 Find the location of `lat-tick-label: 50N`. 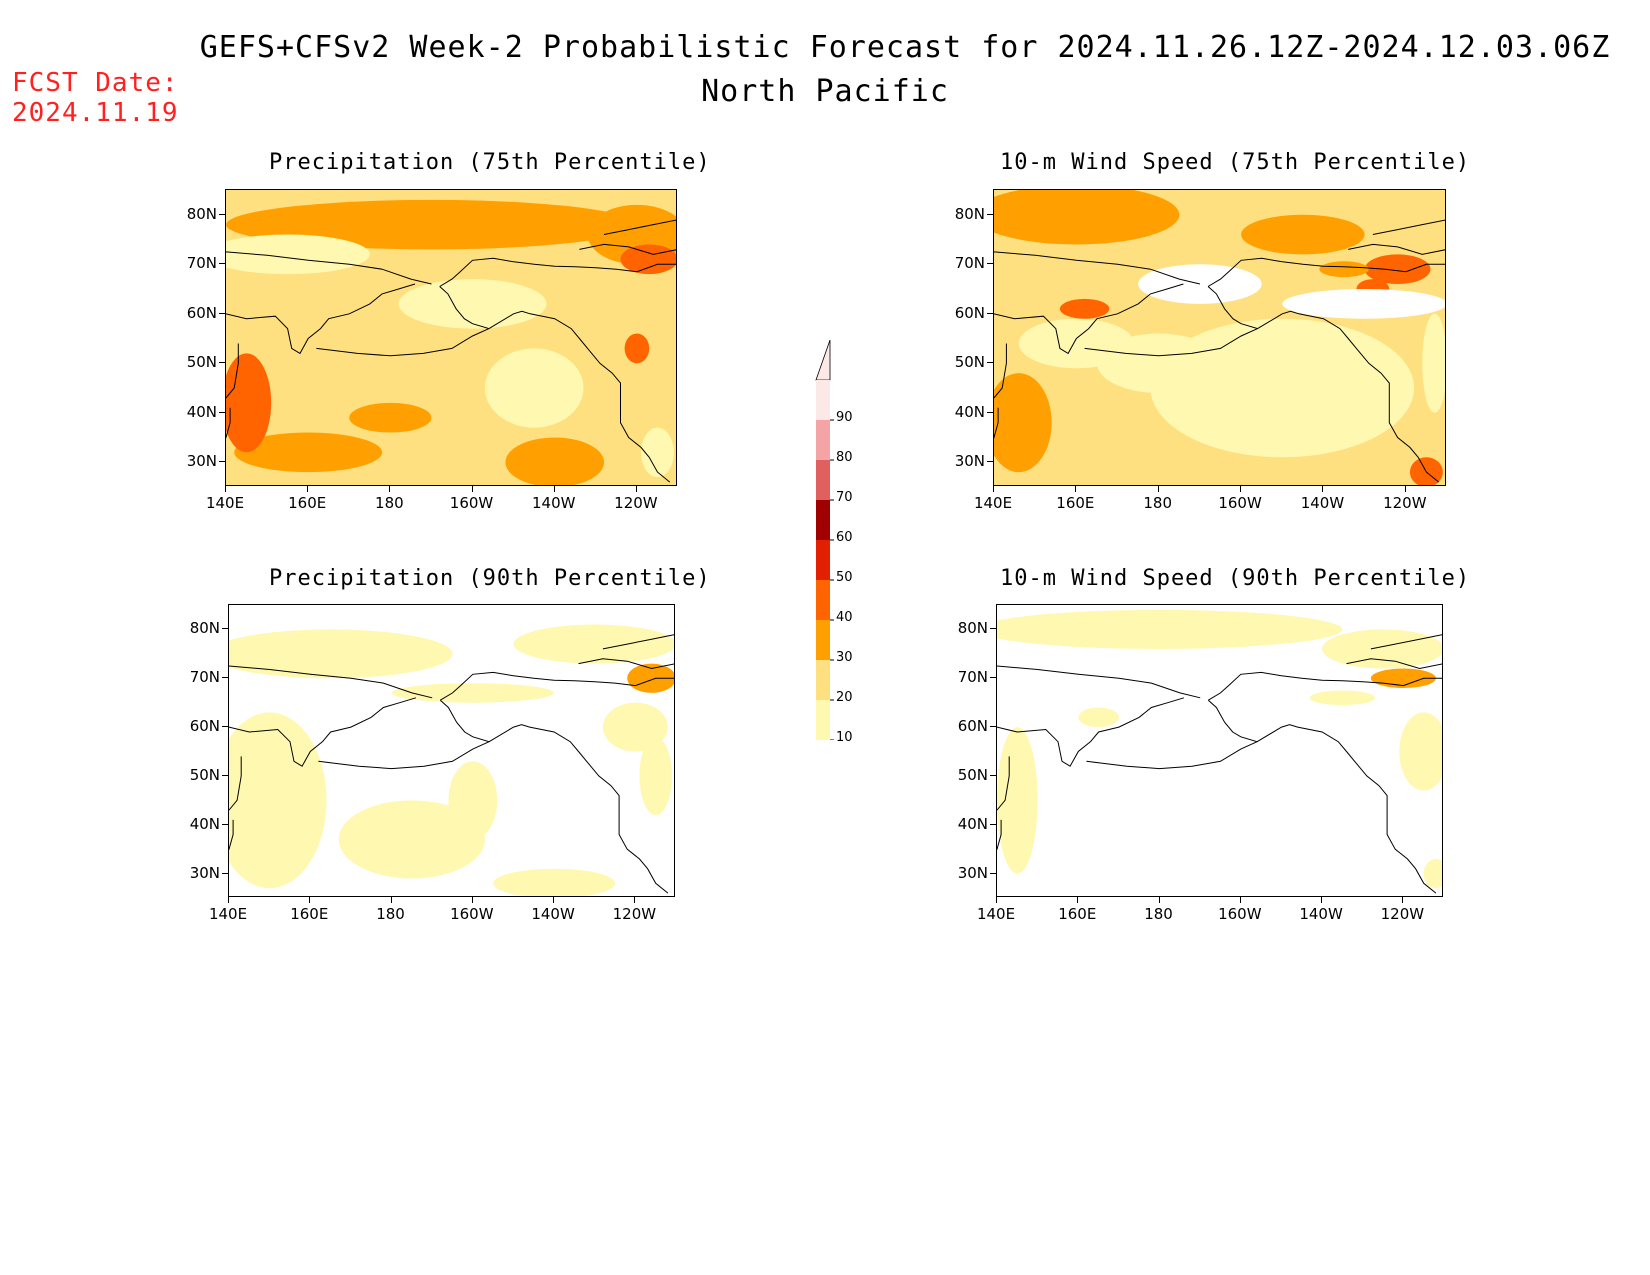

lat-tick-label: 50N is located at coordinates (972, 774).